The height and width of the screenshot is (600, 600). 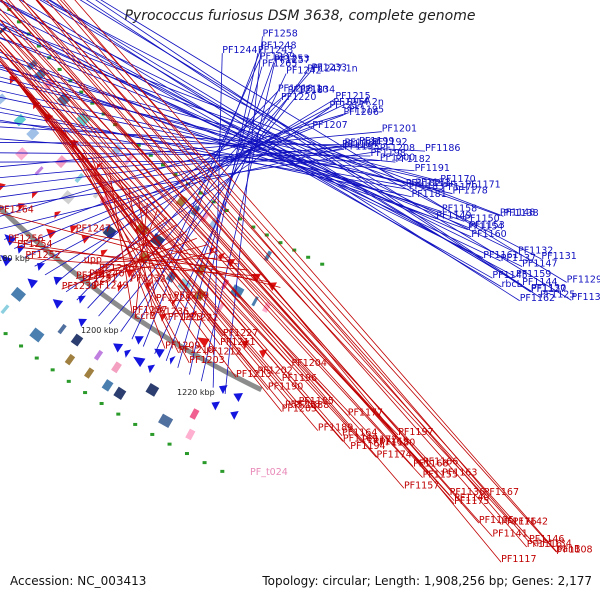 I want to click on plus-gene-label: PF1214.2n, so click(x=358, y=102).